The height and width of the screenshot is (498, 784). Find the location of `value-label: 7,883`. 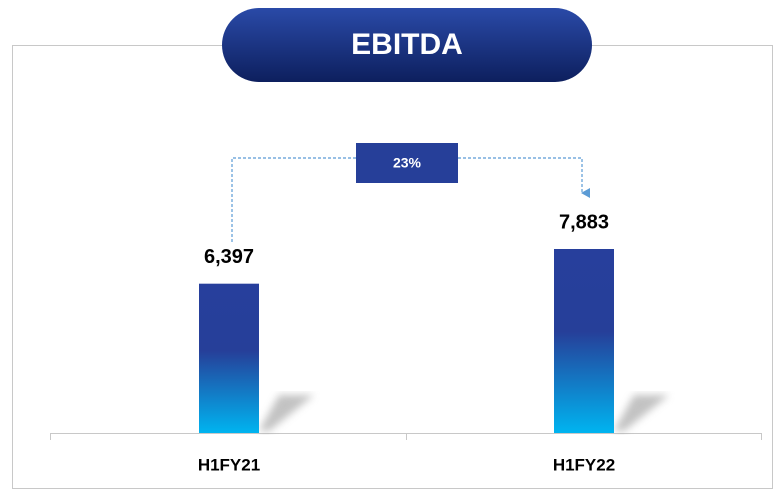

value-label: 7,883 is located at coordinates (584, 222).